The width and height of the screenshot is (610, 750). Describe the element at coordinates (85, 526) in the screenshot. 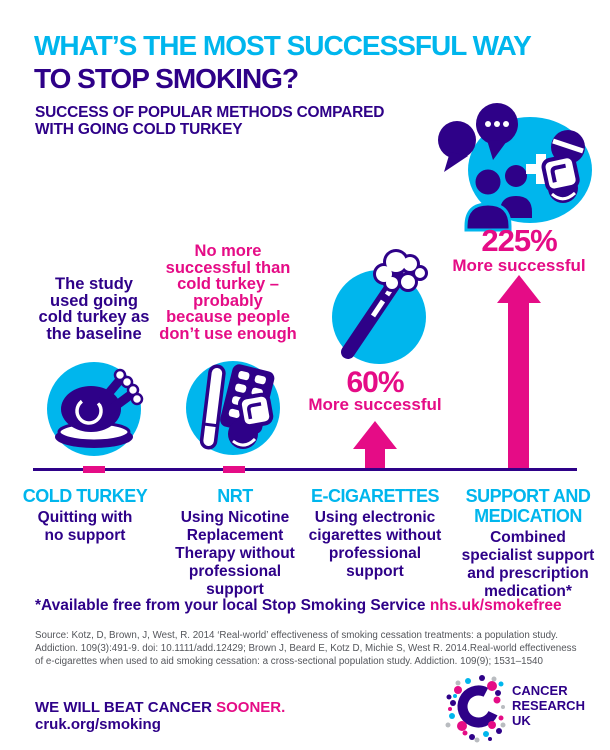

I see `method-description: Quitting with no support` at that location.